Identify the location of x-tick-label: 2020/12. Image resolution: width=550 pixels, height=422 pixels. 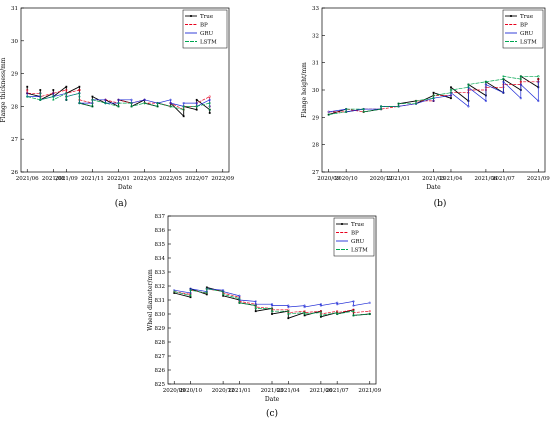
(381, 179).